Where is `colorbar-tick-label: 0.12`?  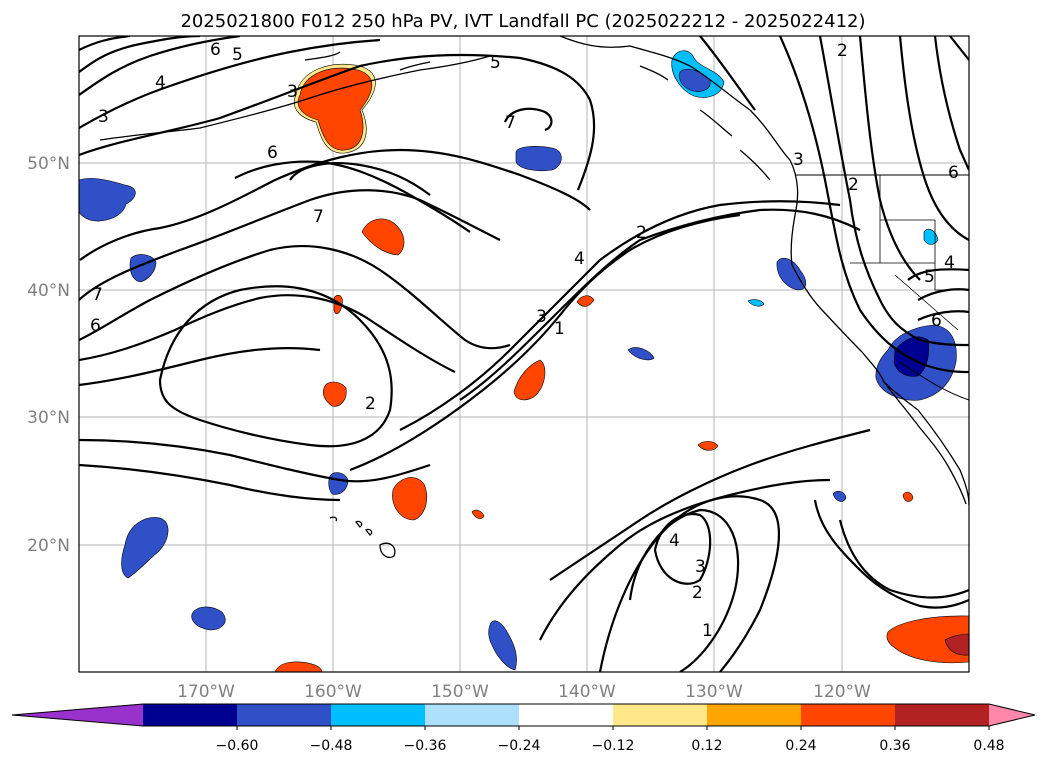 colorbar-tick-label: 0.12 is located at coordinates (706, 746).